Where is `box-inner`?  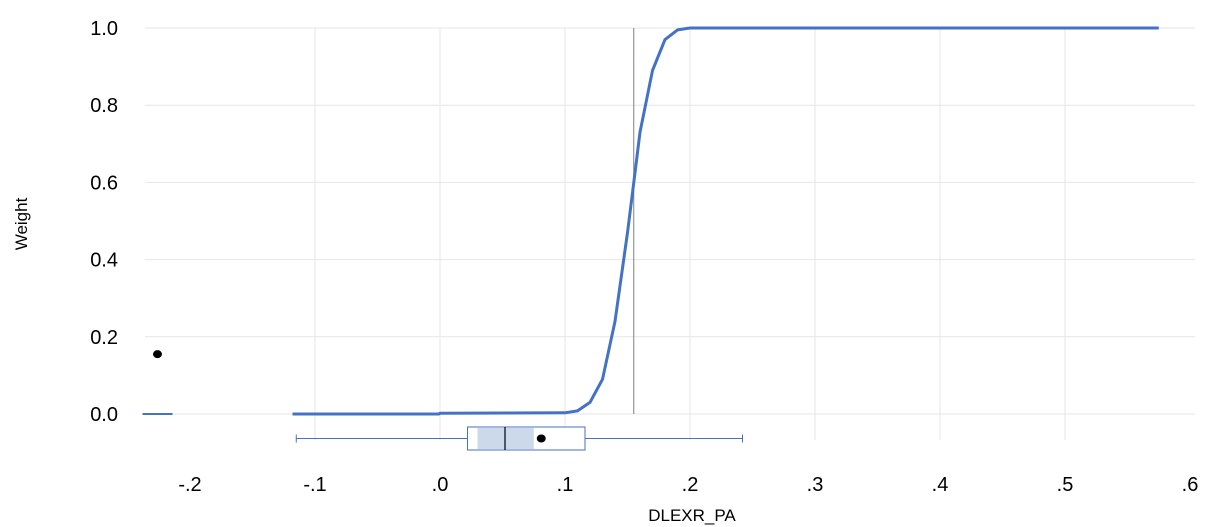 box-inner is located at coordinates (505, 438).